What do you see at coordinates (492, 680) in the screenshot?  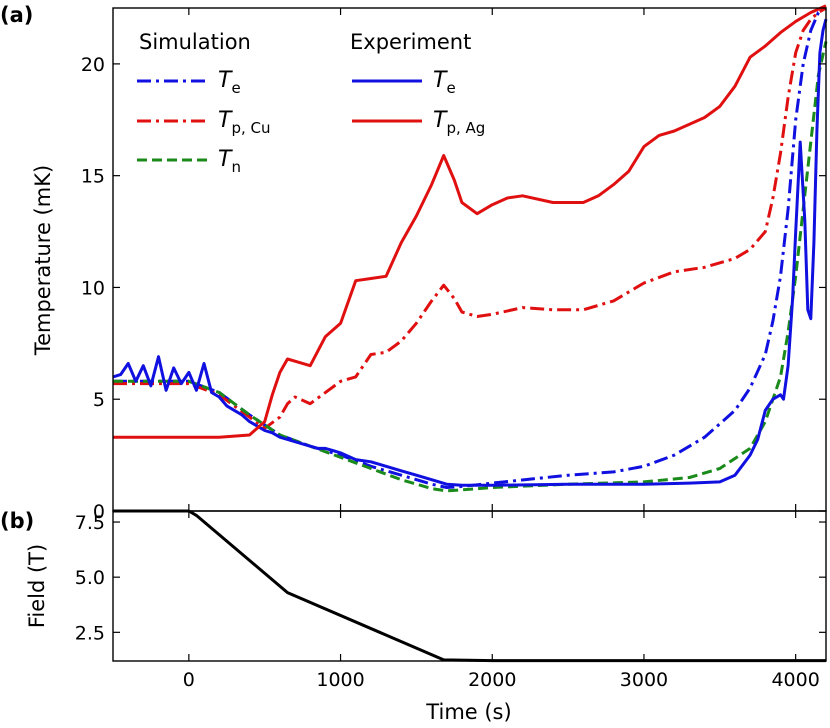 I see `x-tick-label: 2000` at bounding box center [492, 680].